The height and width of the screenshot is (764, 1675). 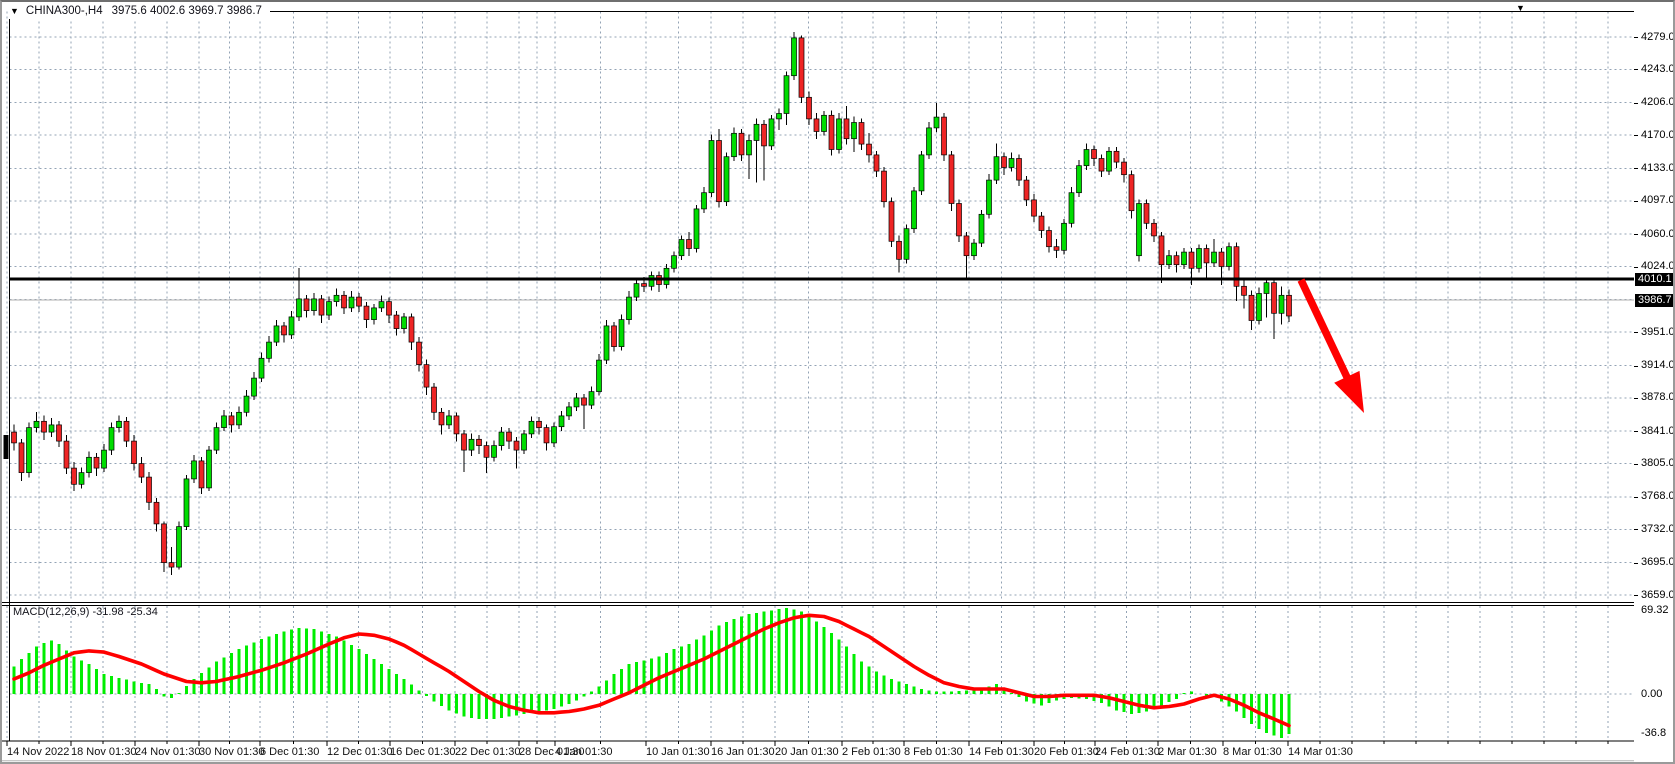 What do you see at coordinates (1066, 752) in the screenshot?
I see `time-label: 20 Feb 01:30` at bounding box center [1066, 752].